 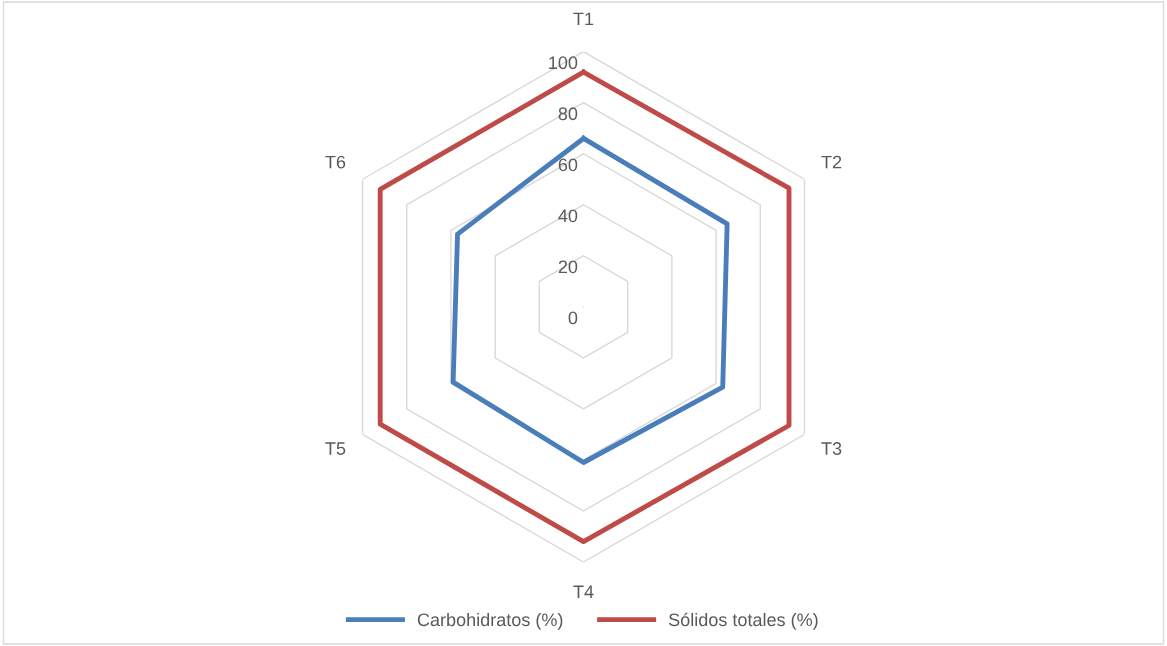 I want to click on spoke-label: T5, so click(x=335, y=448).